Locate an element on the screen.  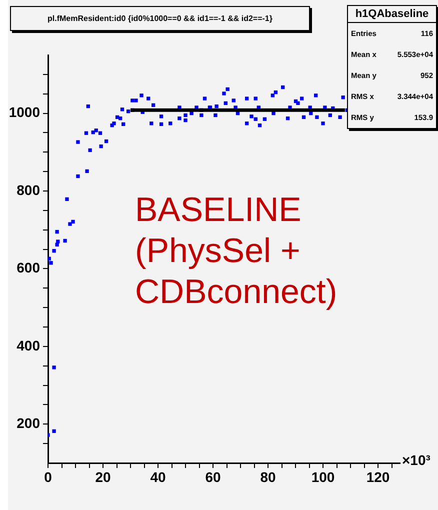
chart-title: pl.fMemResident:id0 {id0%1000==0 && id1==-1 && id2==-1} is located at coordinates (160, 18).